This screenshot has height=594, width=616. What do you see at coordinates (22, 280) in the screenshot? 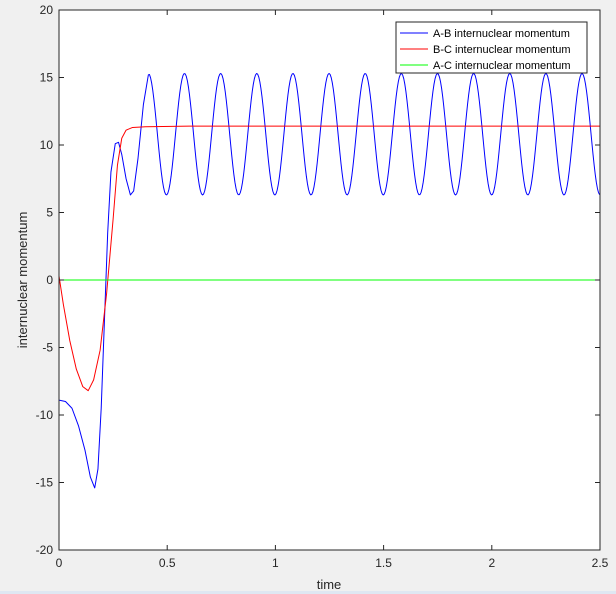
I see `y-axis-label: internuclear momentum` at bounding box center [22, 280].